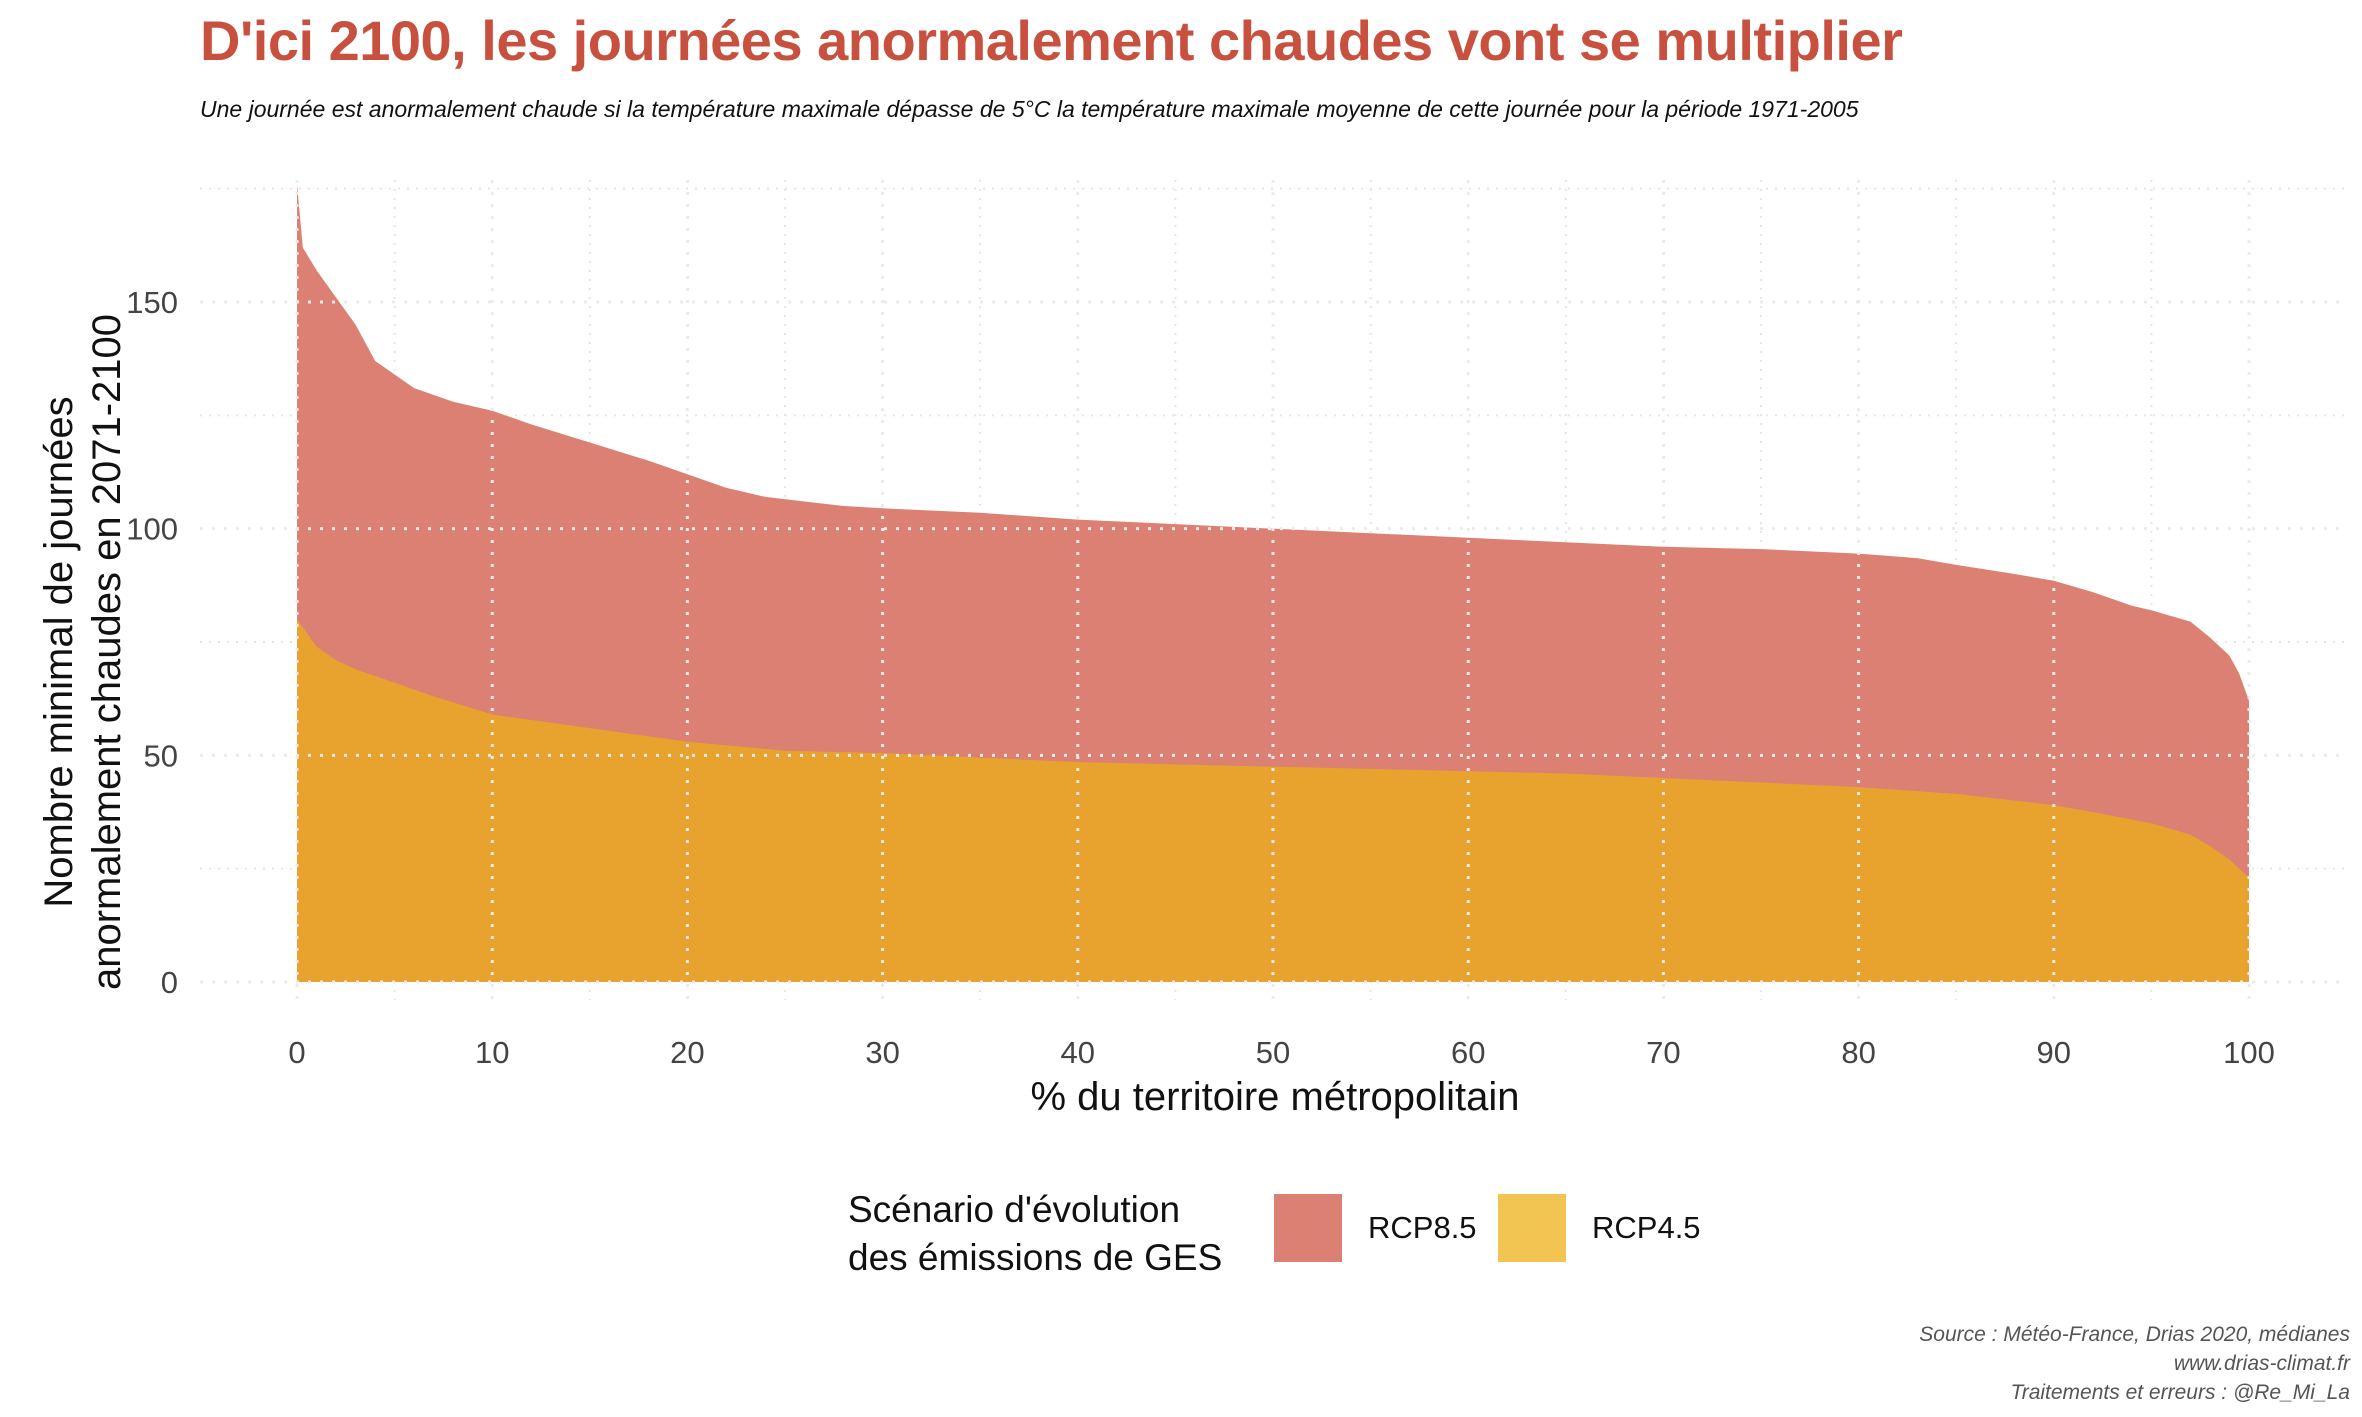  Describe the element at coordinates (1646, 1227) in the screenshot. I see `legend-label-rcp45: RCP4.5` at that location.